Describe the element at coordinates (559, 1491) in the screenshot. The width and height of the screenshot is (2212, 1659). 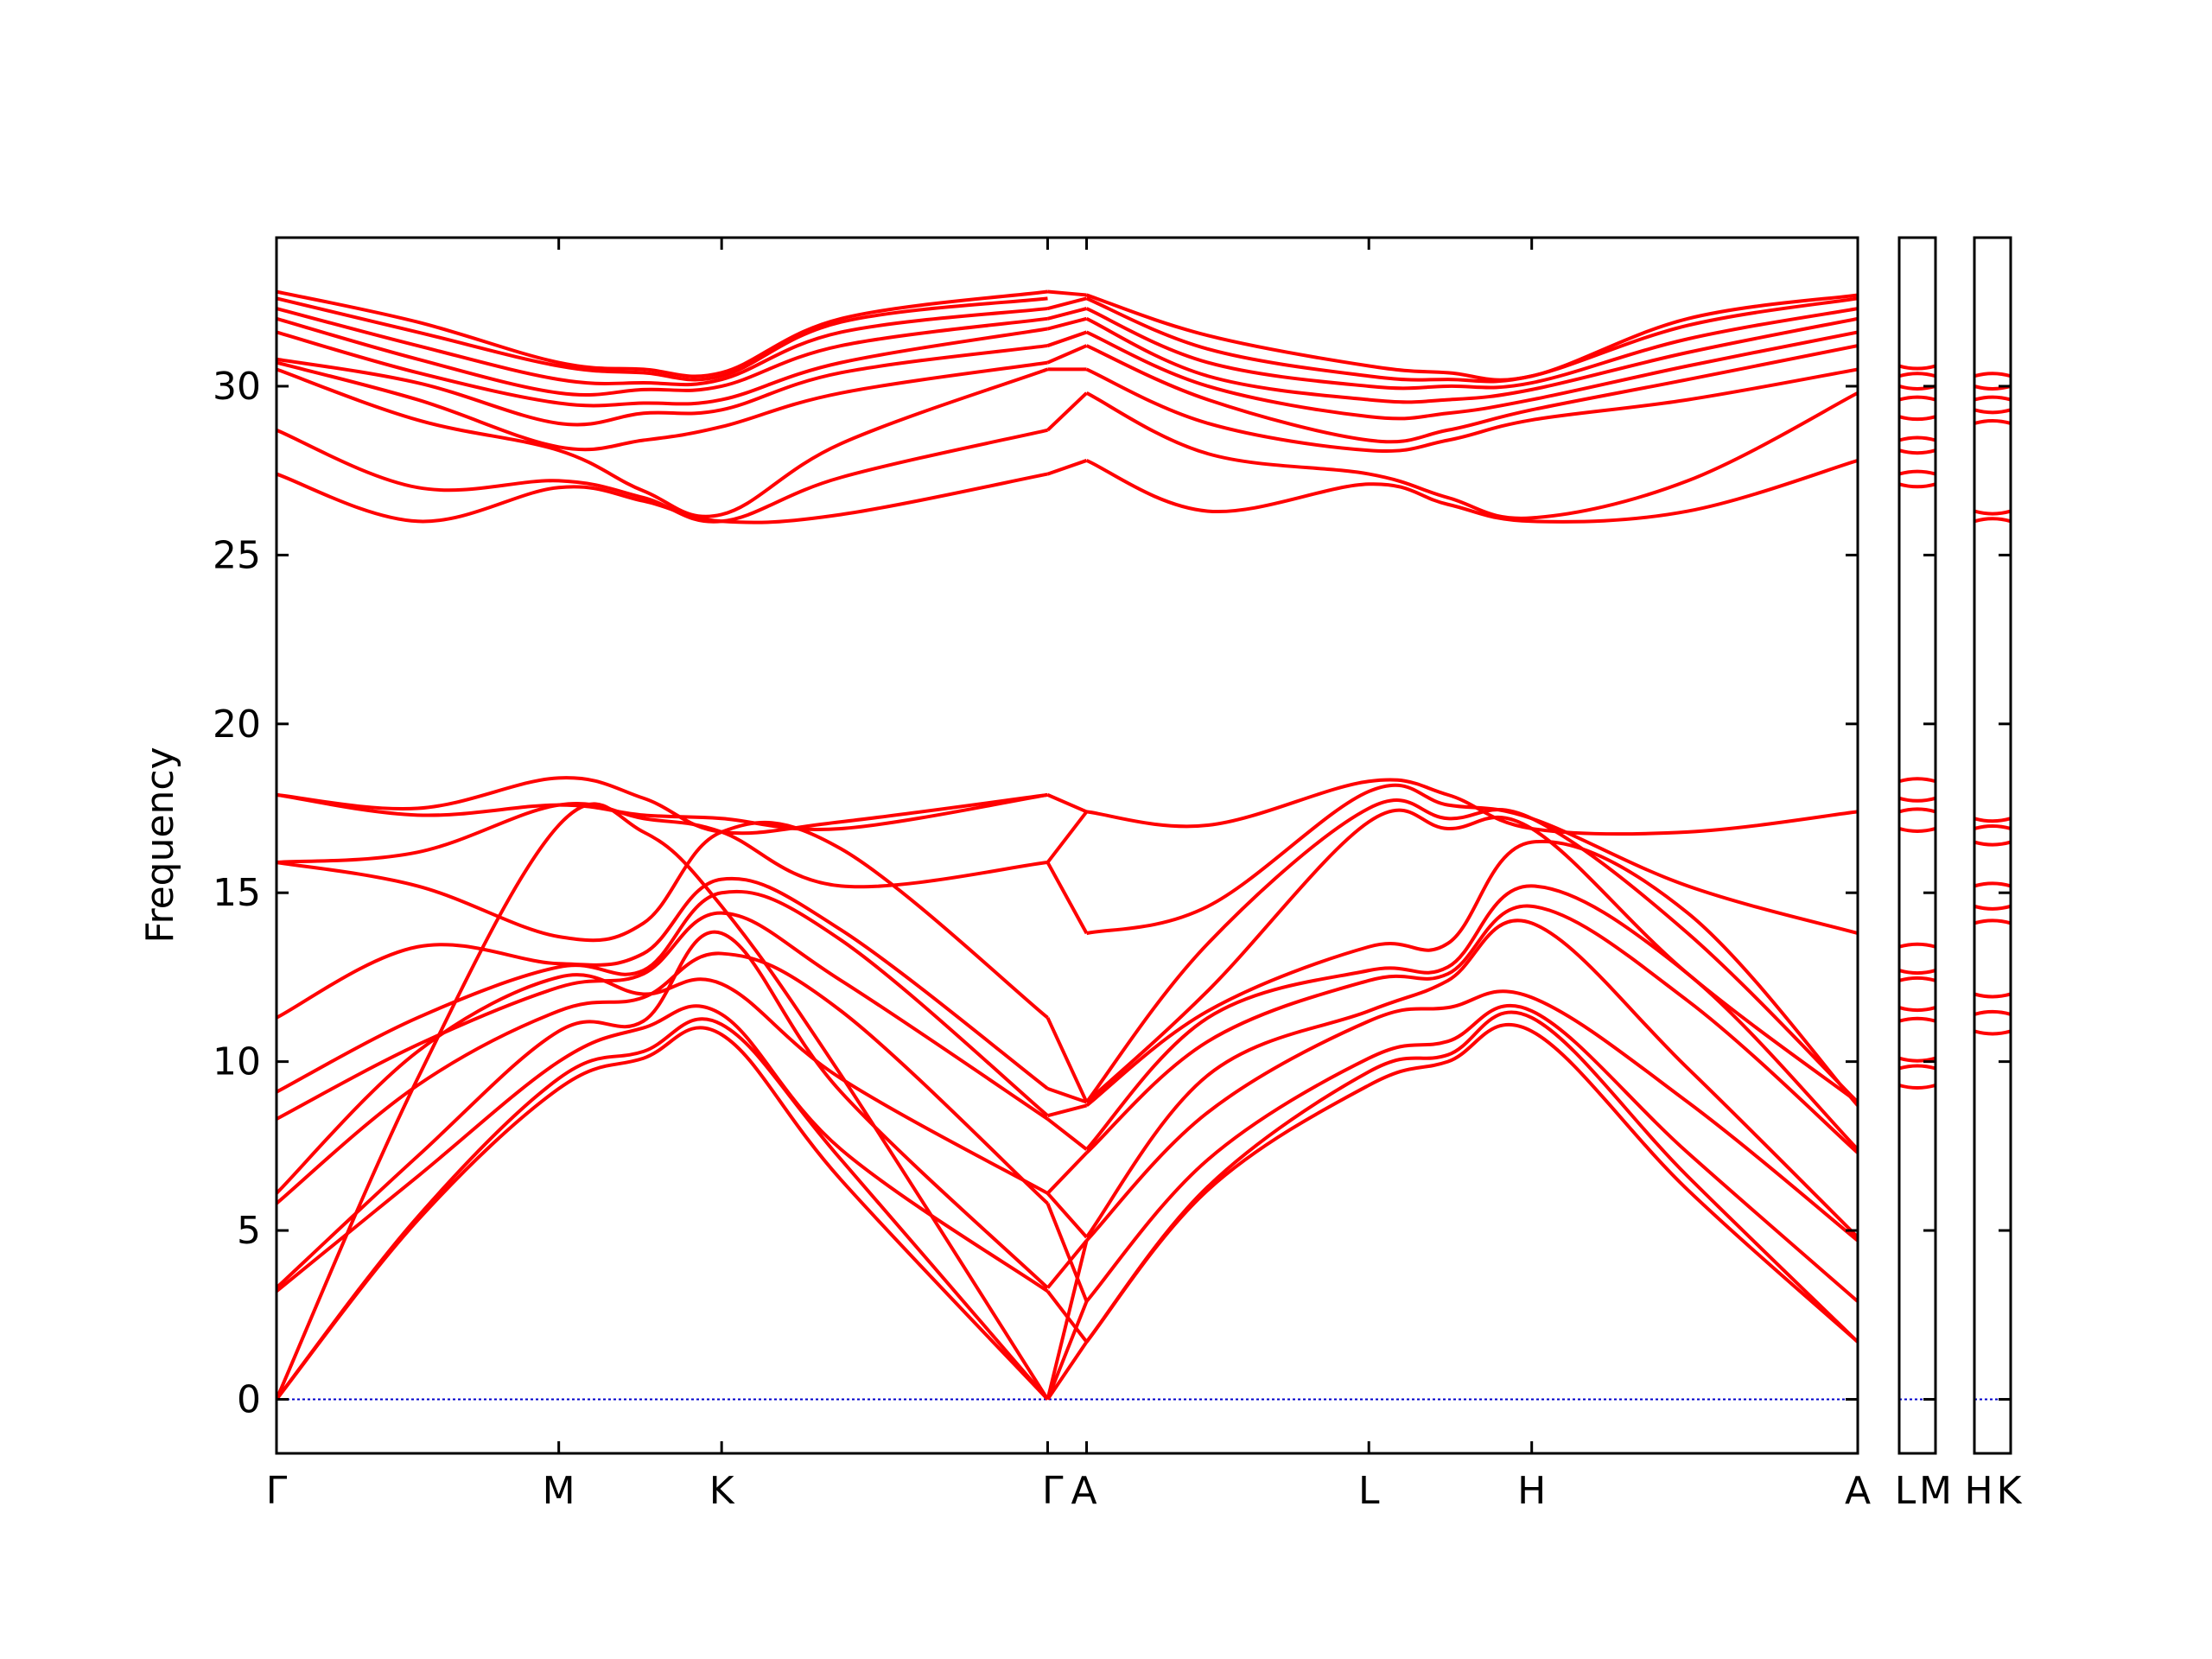
I see `x-tick-label-1: M` at that location.